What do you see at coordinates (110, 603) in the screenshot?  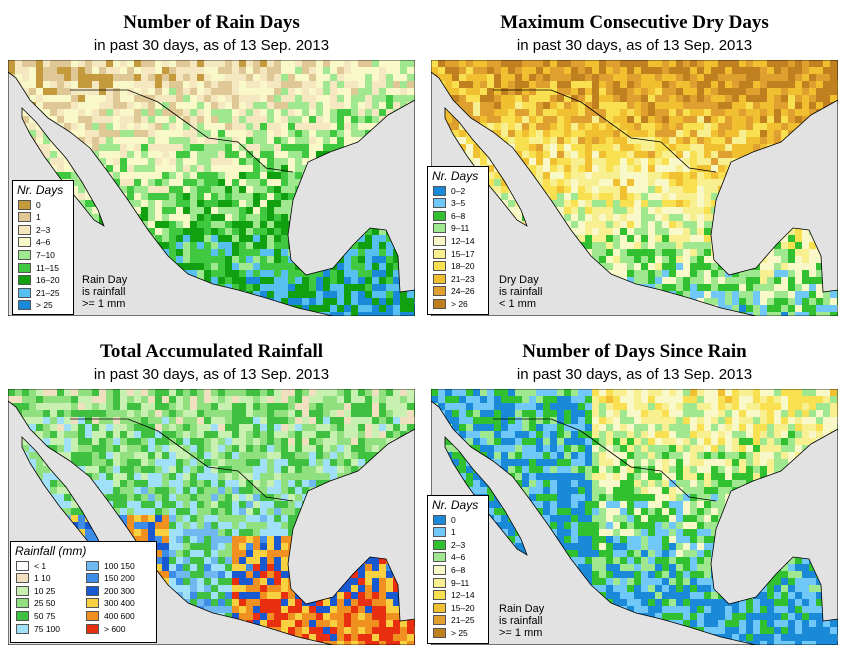 I see `legend-item: 300 400` at bounding box center [110, 603].